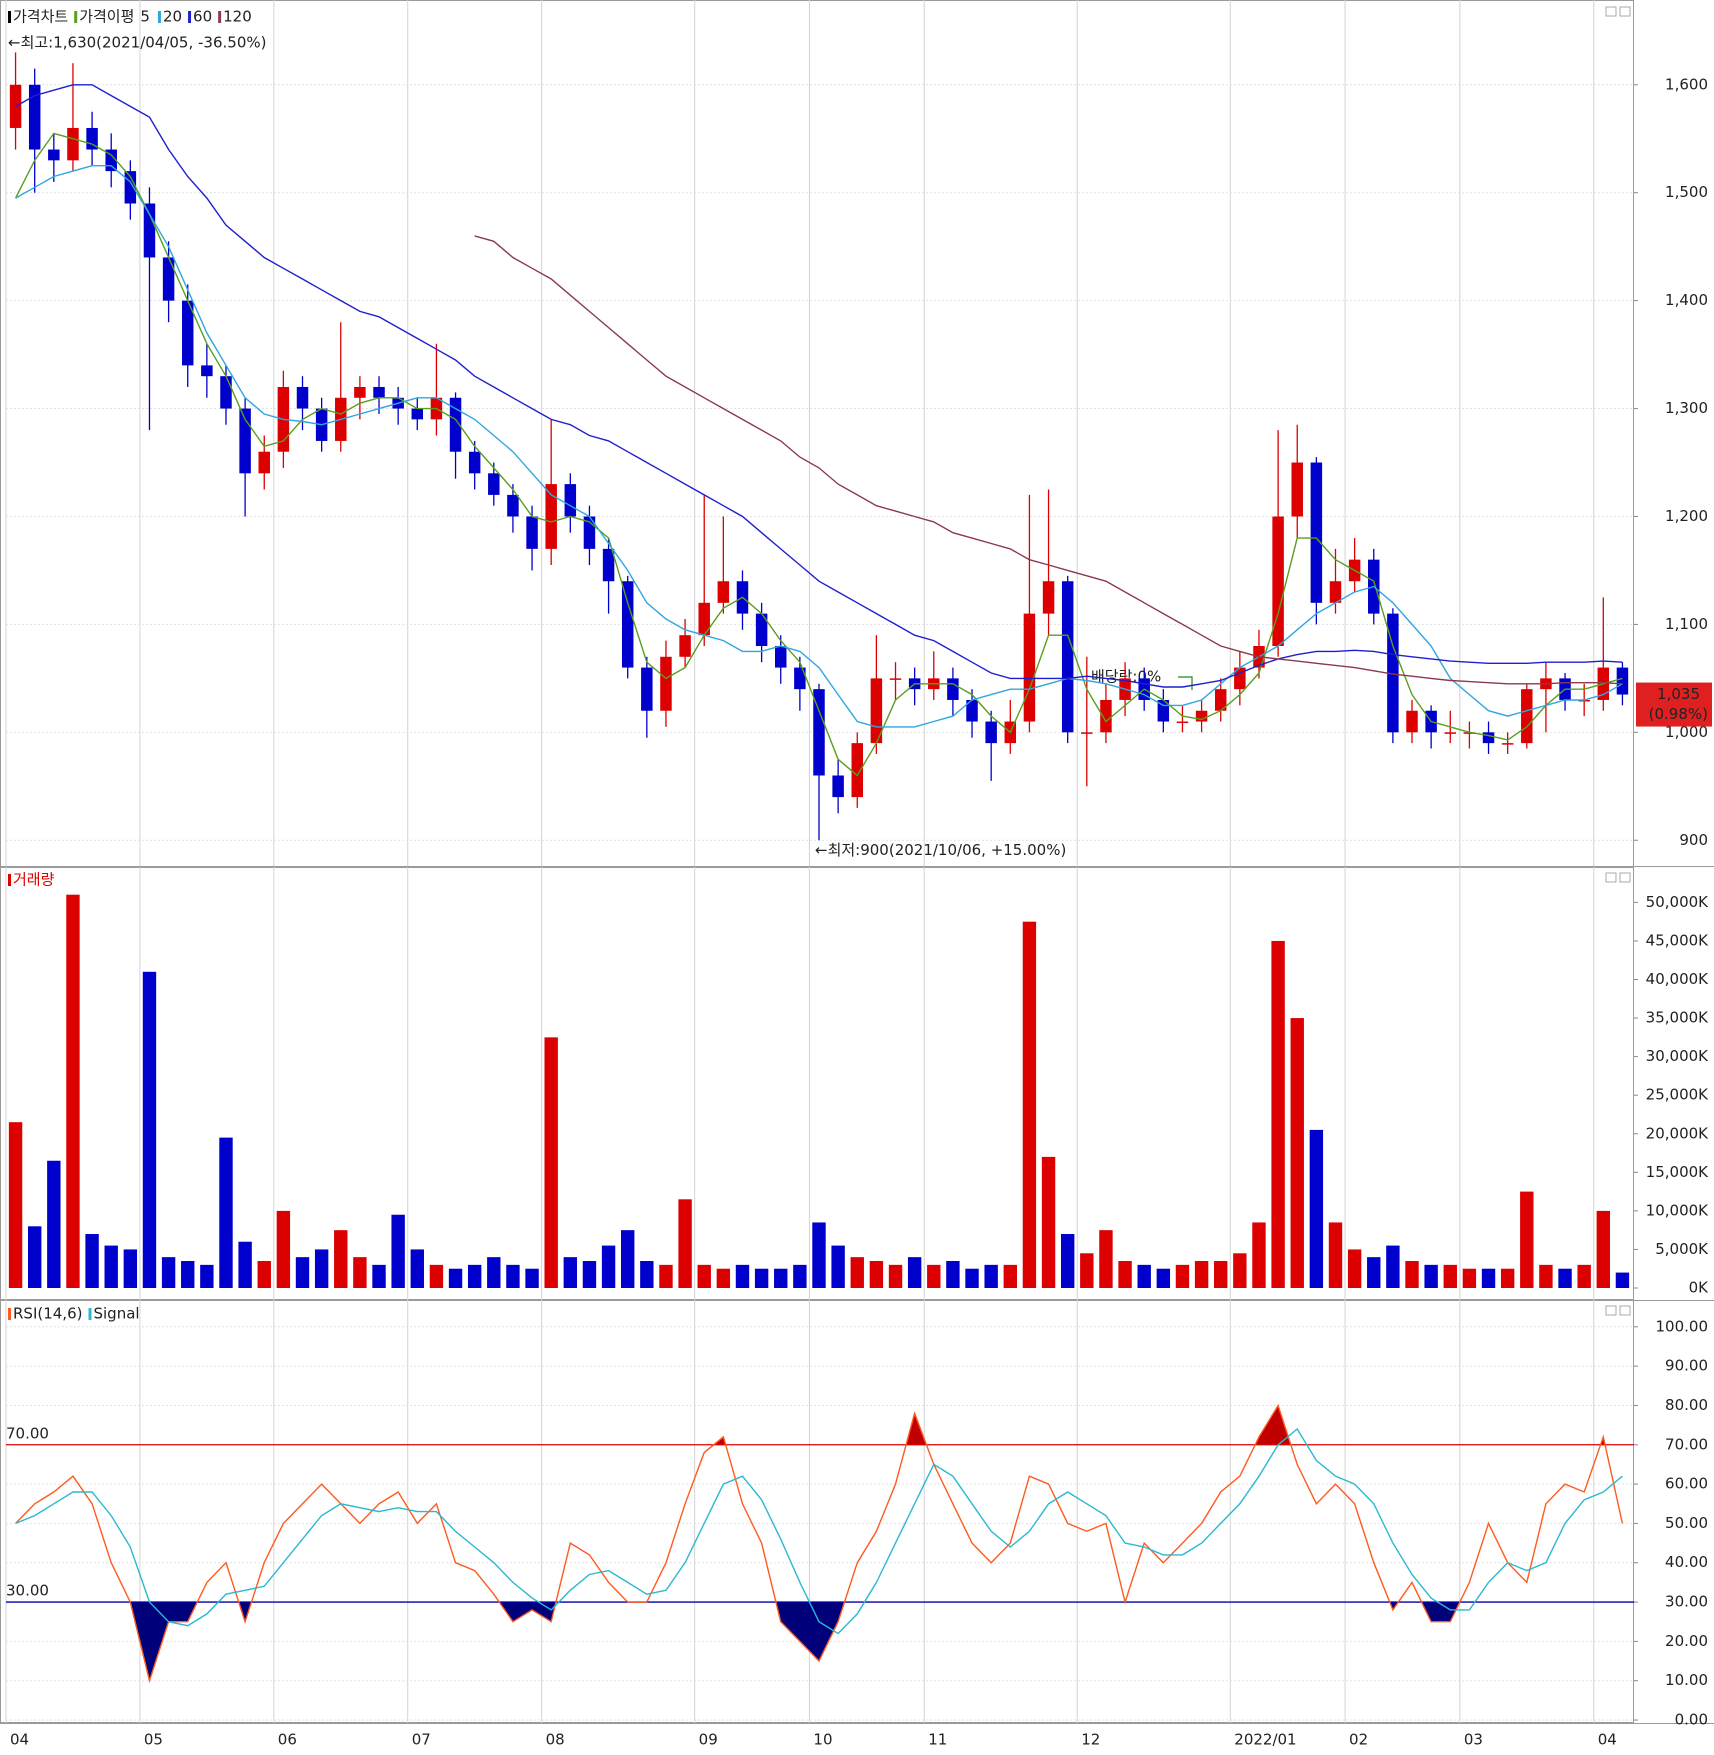 The width and height of the screenshot is (1714, 1755). I want to click on y-tick-label: 40.00, so click(1686, 1562).